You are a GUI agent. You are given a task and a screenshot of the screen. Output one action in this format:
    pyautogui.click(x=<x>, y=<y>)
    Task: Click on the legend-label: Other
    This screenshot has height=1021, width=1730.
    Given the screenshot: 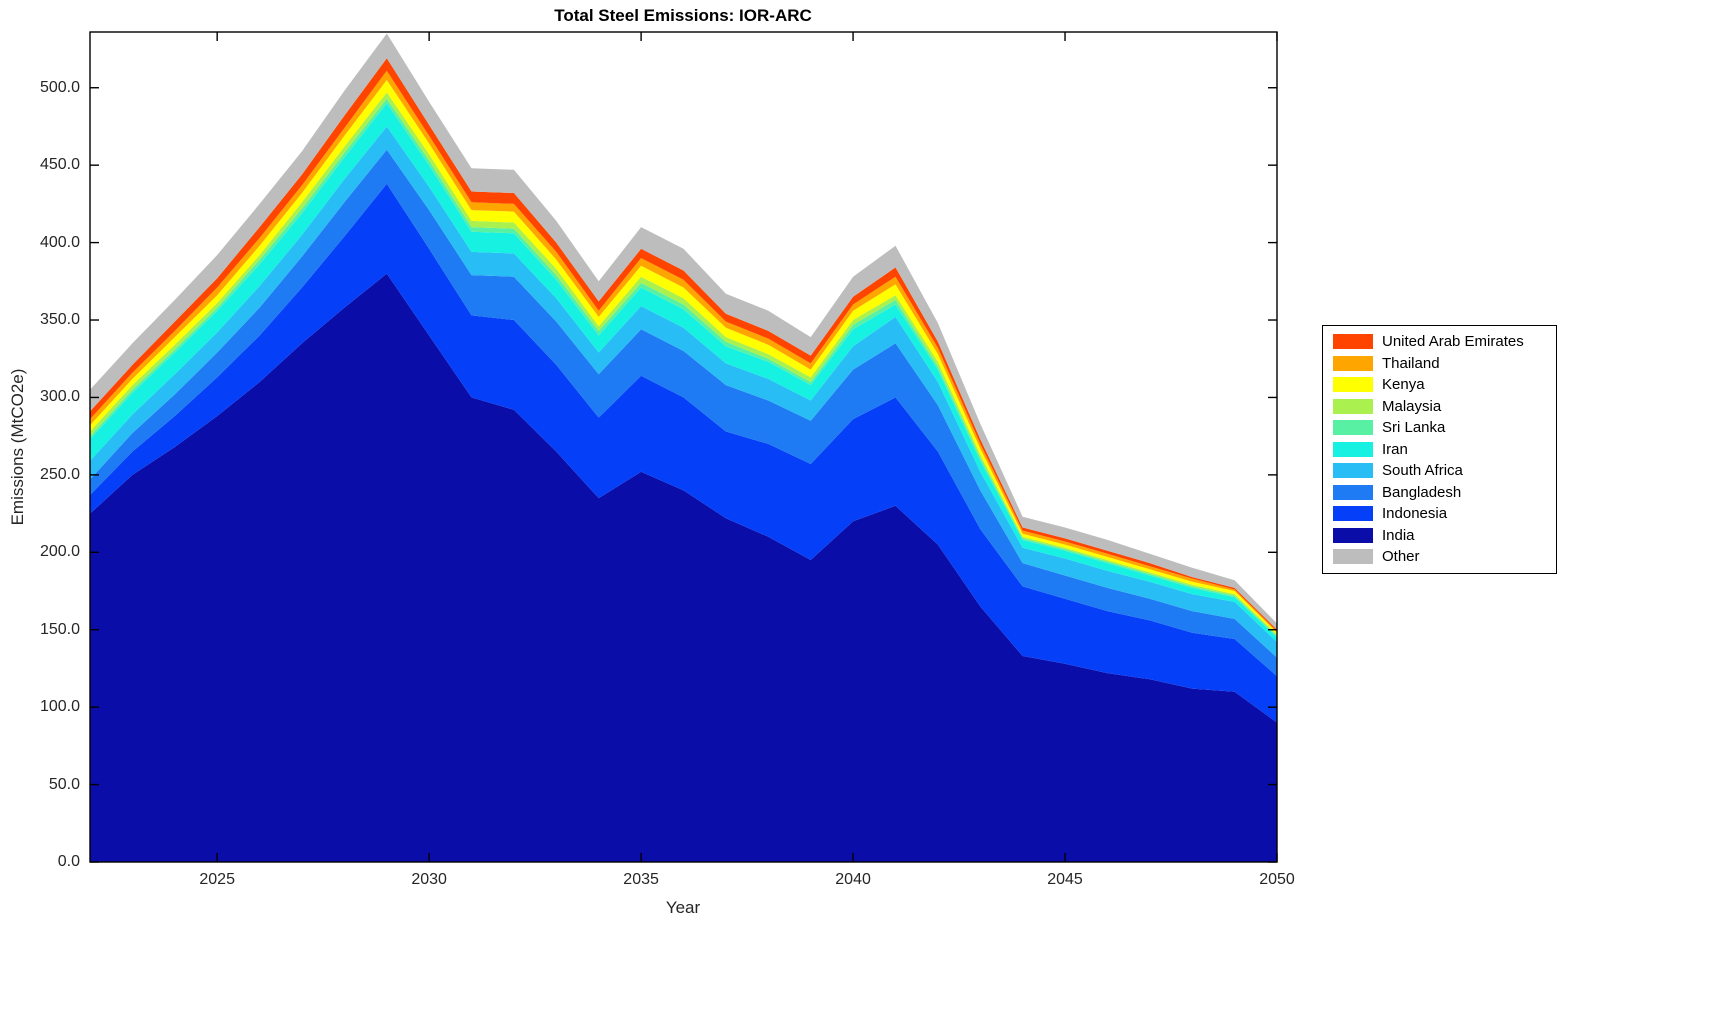 What is the action you would take?
    pyautogui.click(x=1401, y=557)
    